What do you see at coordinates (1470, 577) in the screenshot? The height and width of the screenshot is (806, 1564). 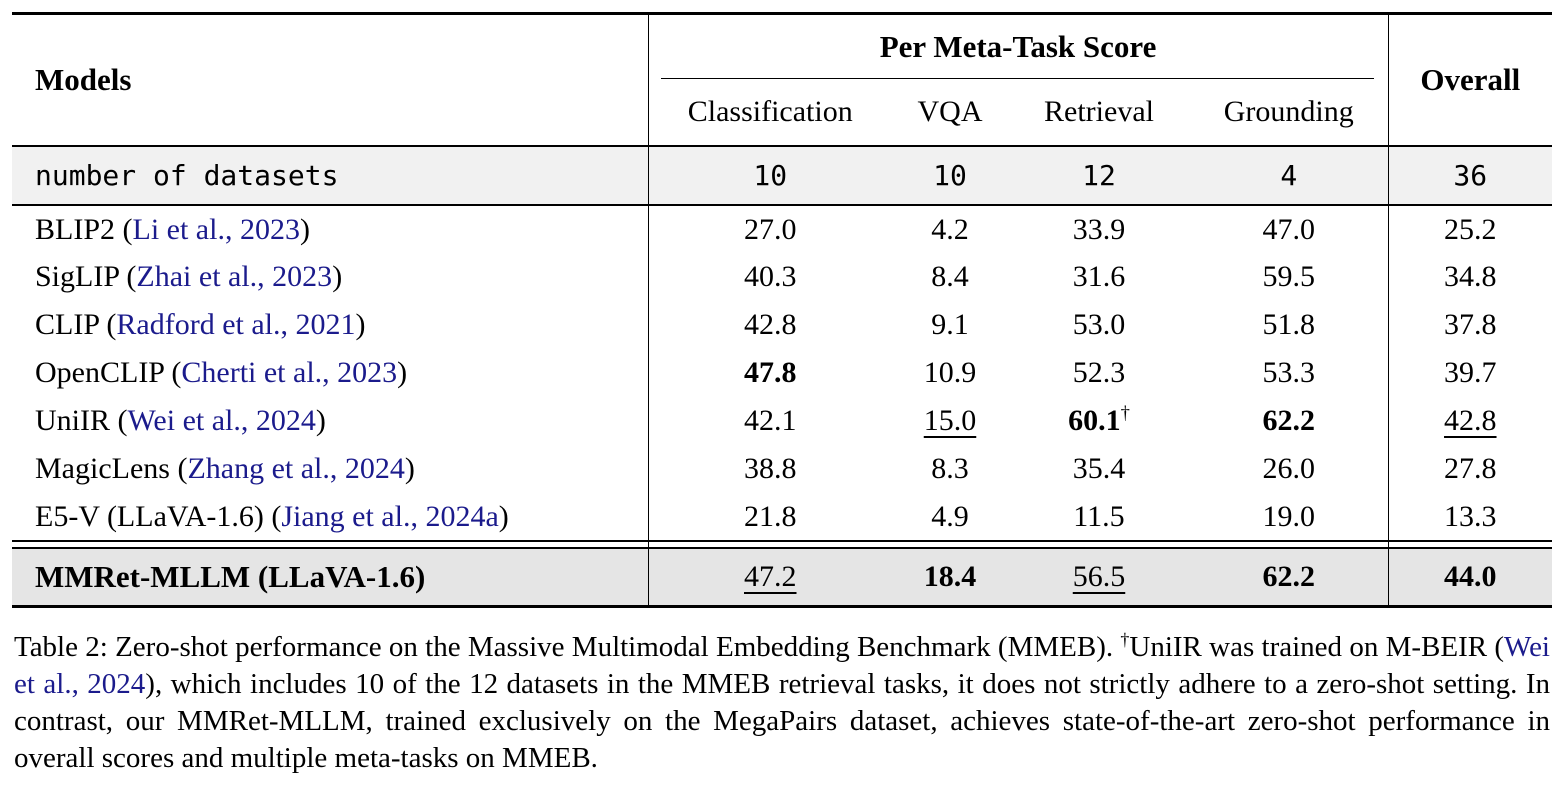 I see `score-cell: 44.0` at bounding box center [1470, 577].